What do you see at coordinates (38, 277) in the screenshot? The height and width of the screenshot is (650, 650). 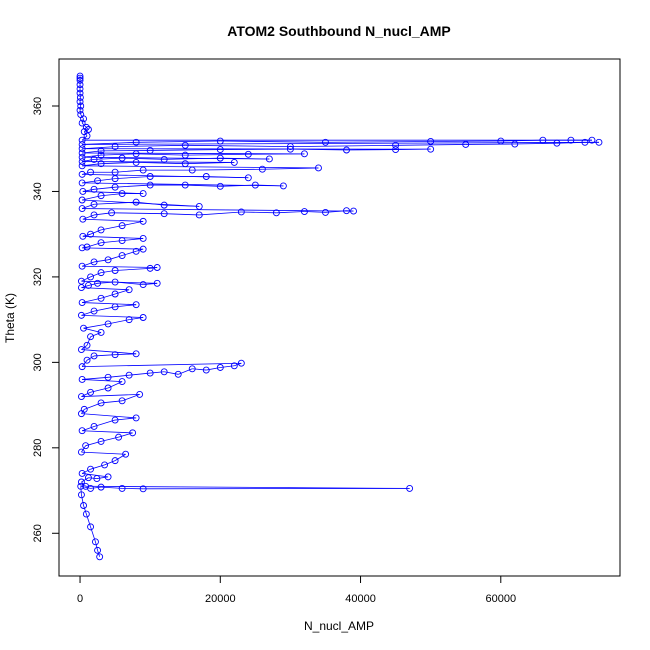 I see `y-tick-label: 320` at bounding box center [38, 277].